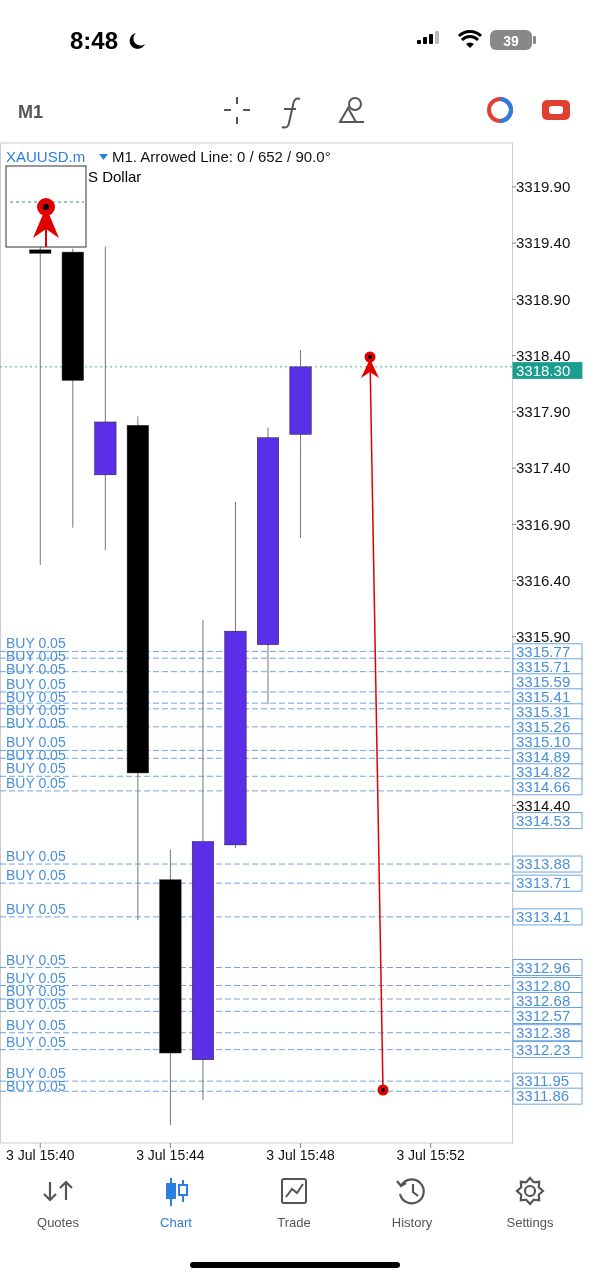  Describe the element at coordinates (543, 820) in the screenshot. I see `text: 3314.53` at that location.